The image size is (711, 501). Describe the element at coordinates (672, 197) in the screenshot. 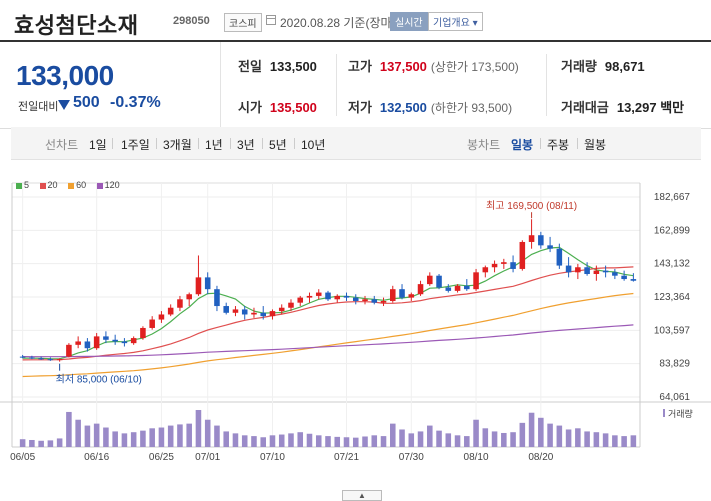

I see `y-tick-label: 182,667` at that location.